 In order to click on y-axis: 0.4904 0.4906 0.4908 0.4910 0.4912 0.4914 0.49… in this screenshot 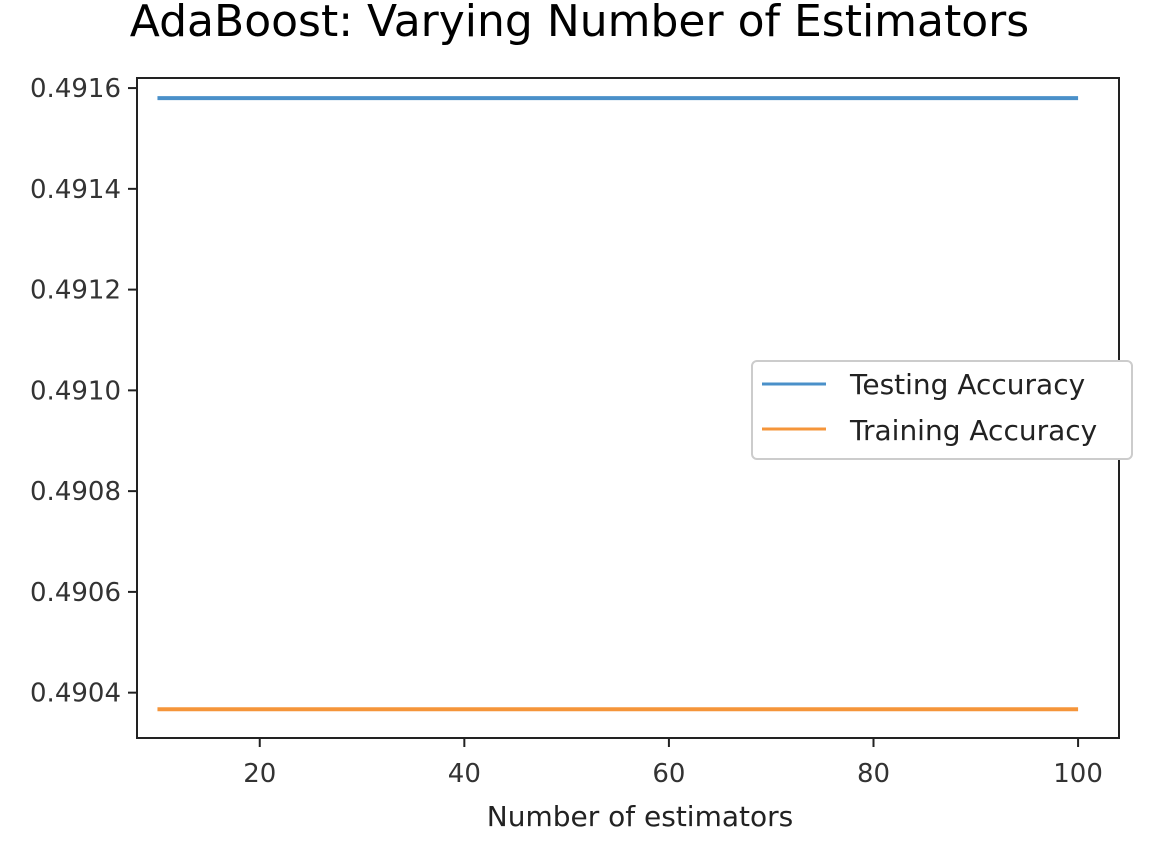, I will do `click(83, 391)`.